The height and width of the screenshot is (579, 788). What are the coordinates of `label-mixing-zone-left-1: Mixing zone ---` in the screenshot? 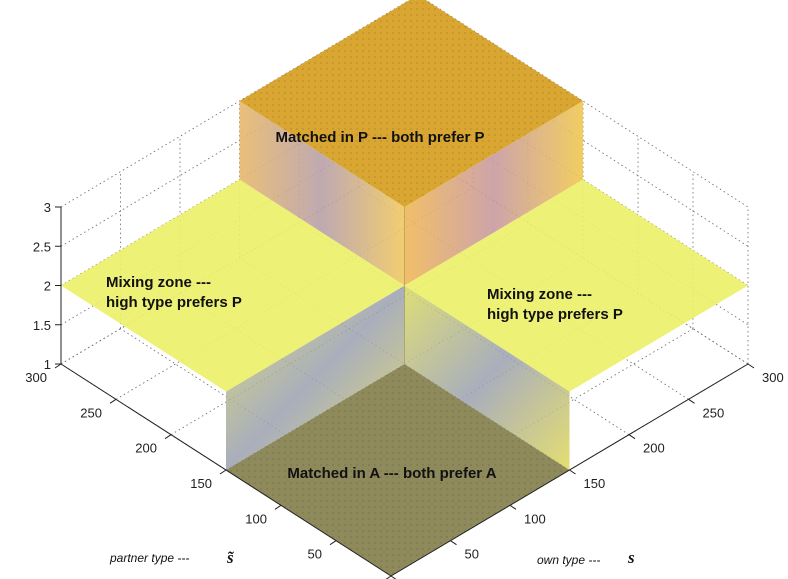 It's located at (158, 282).